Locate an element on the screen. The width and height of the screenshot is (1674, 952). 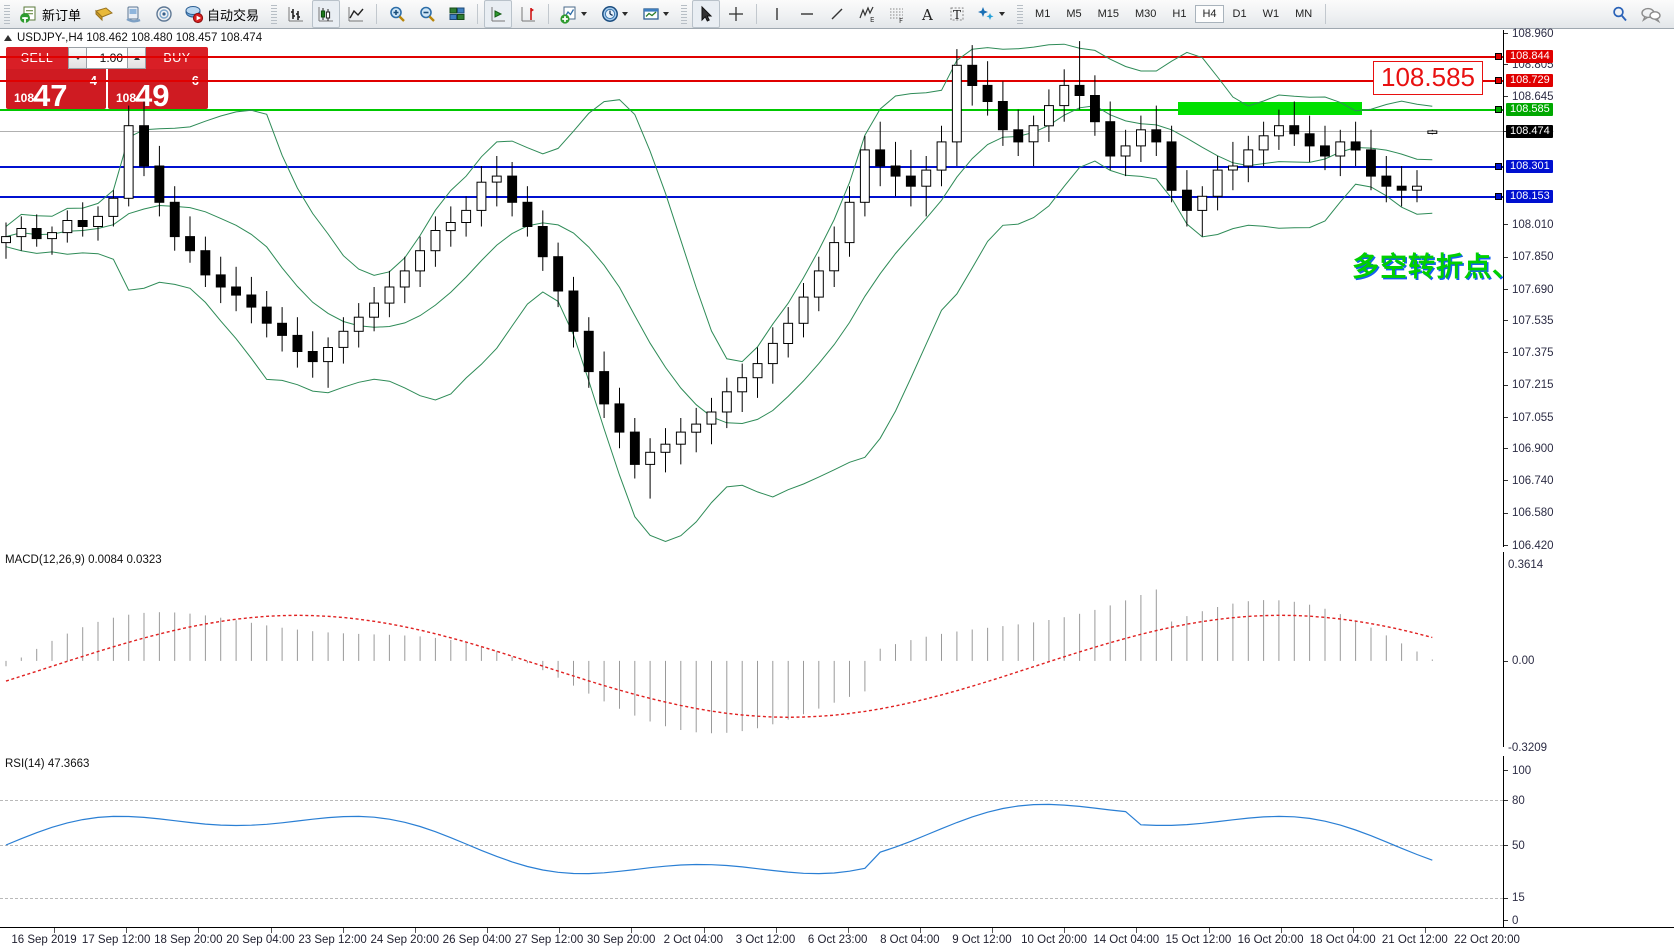
timeframe-w1: W1 is located at coordinates (1271, 14).